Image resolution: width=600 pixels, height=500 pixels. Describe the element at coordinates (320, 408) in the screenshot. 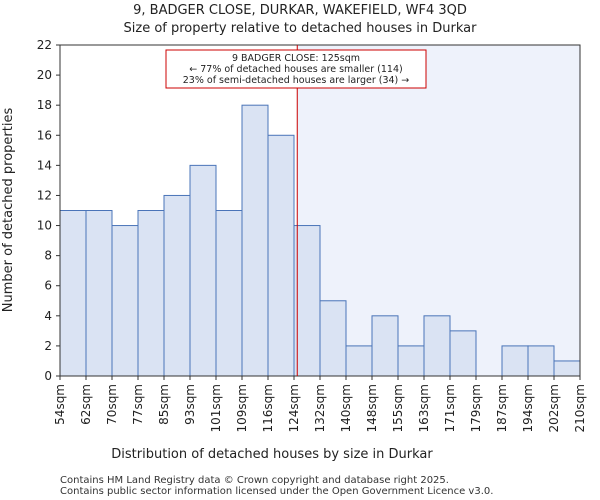

I see `x-tick-label: 132sqm` at that location.